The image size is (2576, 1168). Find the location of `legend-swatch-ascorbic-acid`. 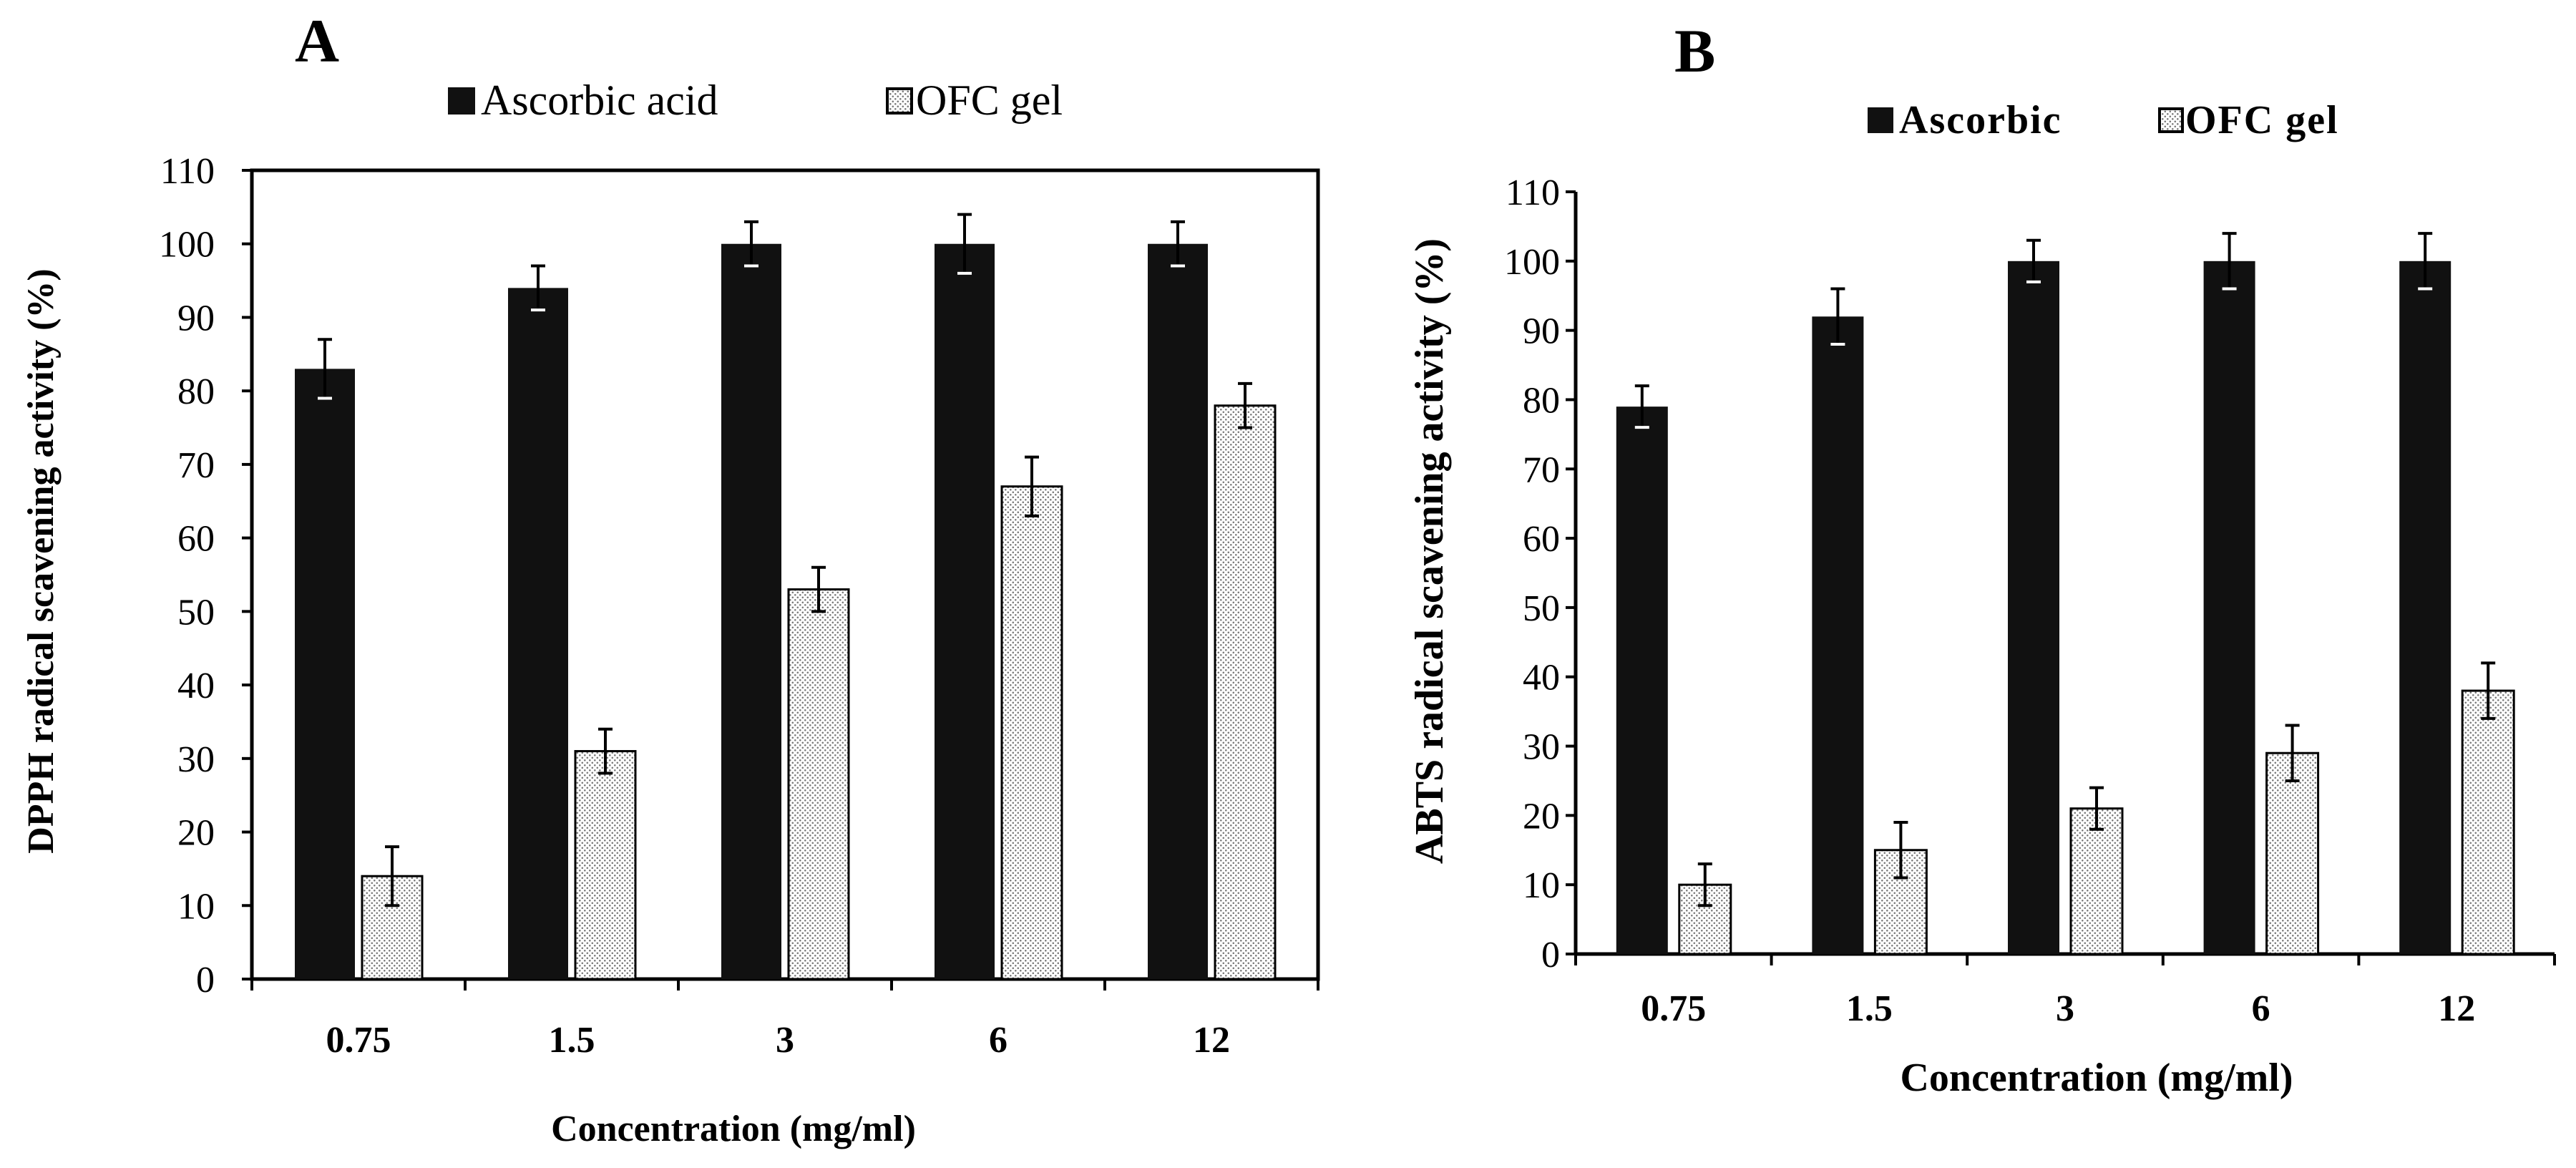

legend-swatch-ascorbic-acid is located at coordinates (461, 101).